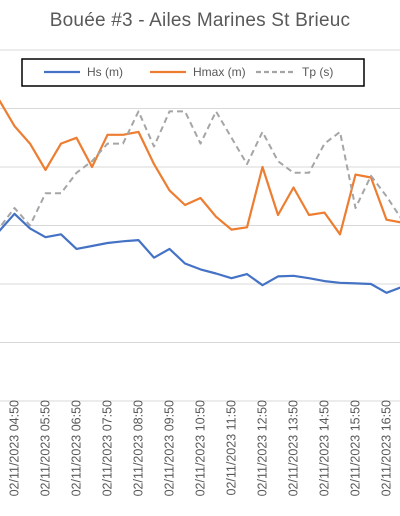 The image size is (400, 516). Describe the element at coordinates (387, 448) in the screenshot. I see `x-tick-label: 02/11/2023 16:50` at that location.